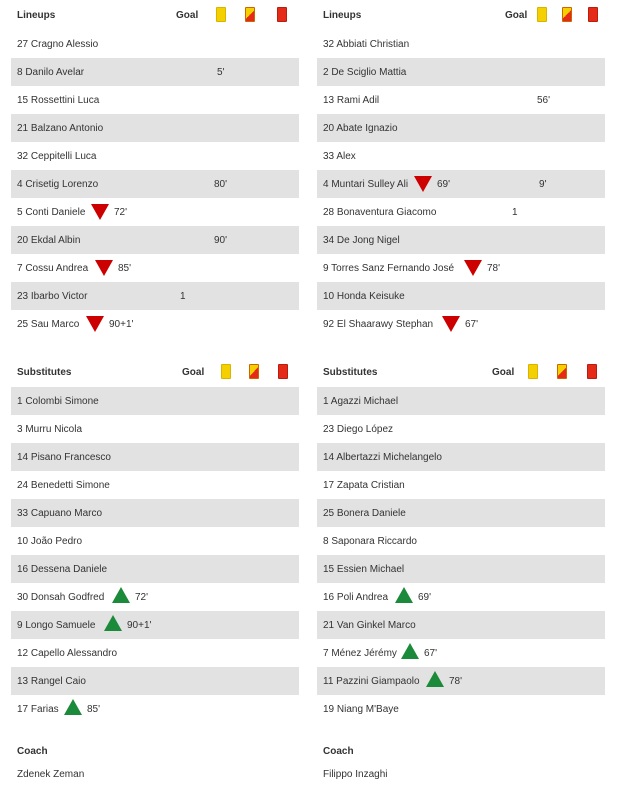  Describe the element at coordinates (221, 72) in the screenshot. I see `goal-minute: 5'` at that location.